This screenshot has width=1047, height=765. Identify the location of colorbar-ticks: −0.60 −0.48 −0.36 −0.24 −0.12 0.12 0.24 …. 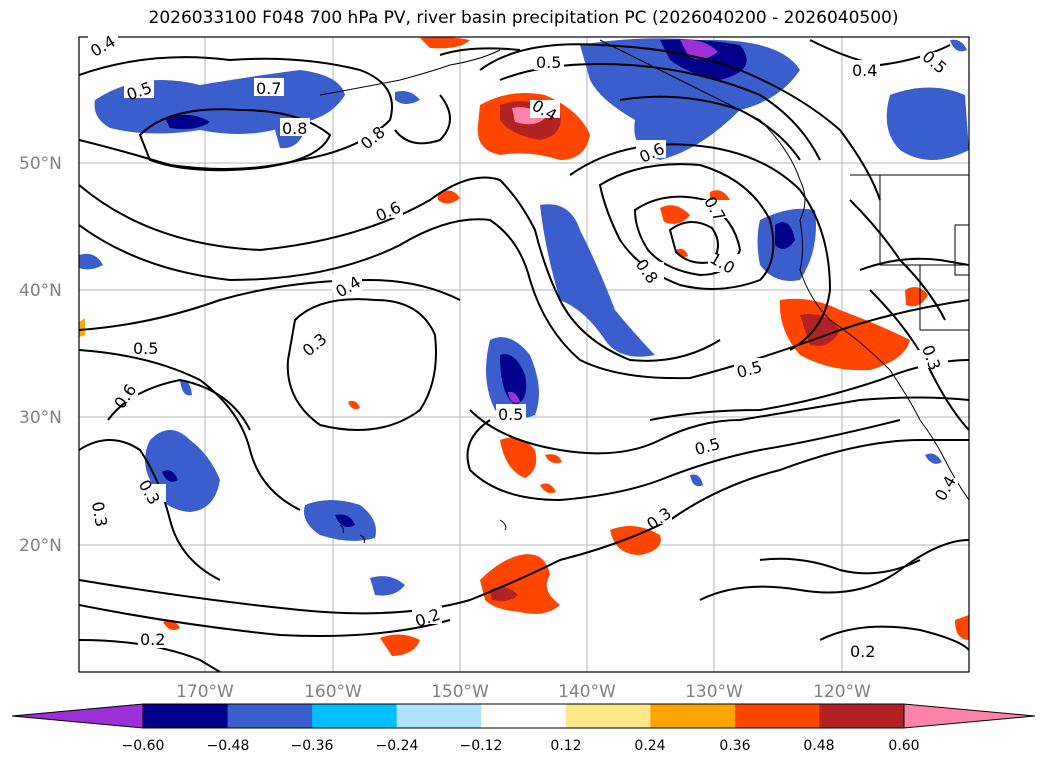
(521, 746).